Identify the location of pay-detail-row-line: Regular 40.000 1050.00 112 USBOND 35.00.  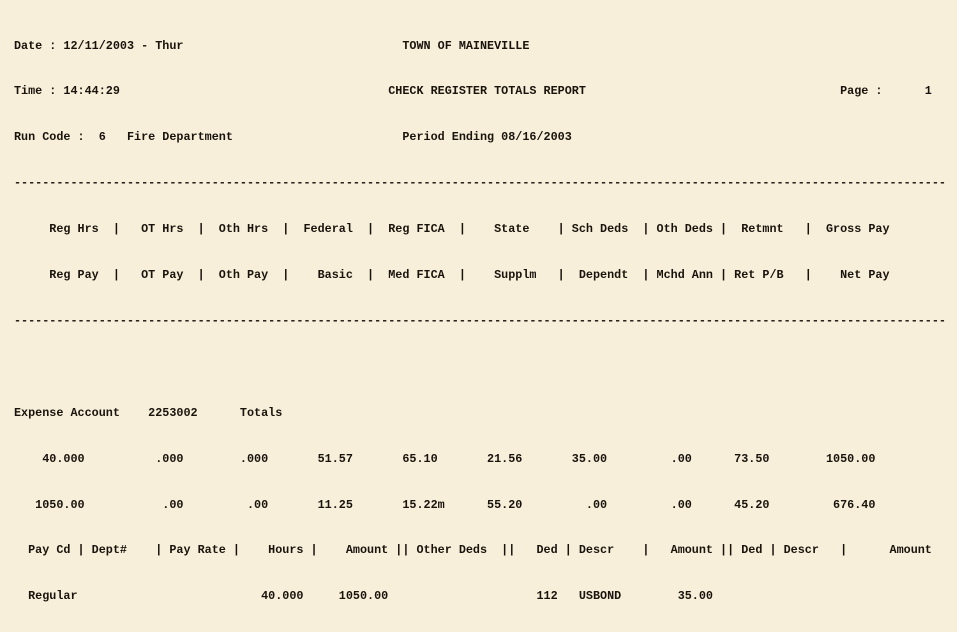
(363, 596).